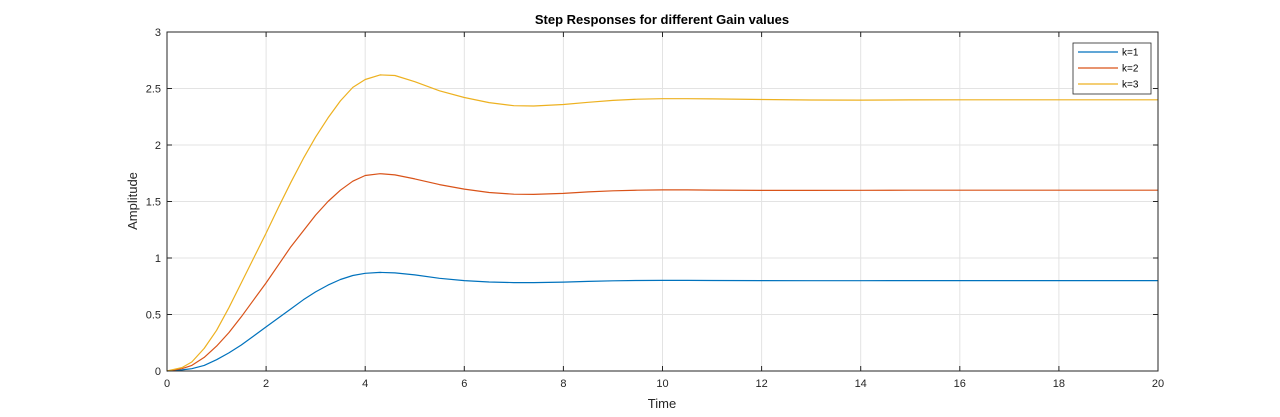  What do you see at coordinates (158, 33) in the screenshot?
I see `y-tick-label: 3` at bounding box center [158, 33].